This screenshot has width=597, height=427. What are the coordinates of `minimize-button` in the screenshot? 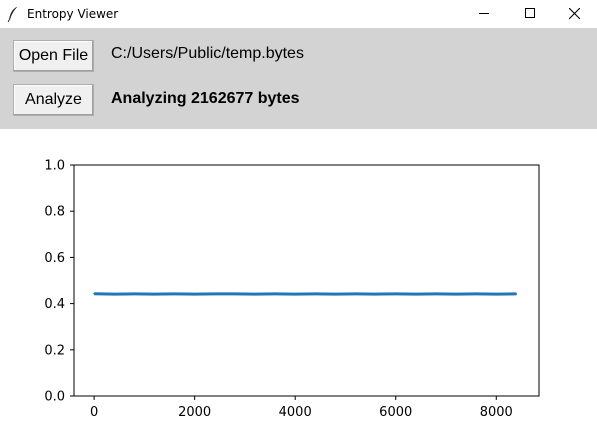 It's located at (484, 14).